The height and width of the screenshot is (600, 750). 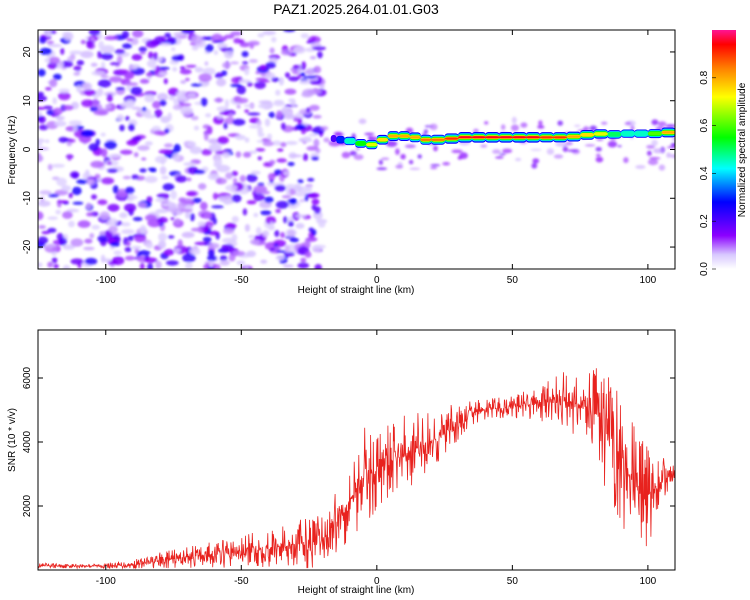 I want to click on y-tick-label: -20, so click(x=27, y=246).